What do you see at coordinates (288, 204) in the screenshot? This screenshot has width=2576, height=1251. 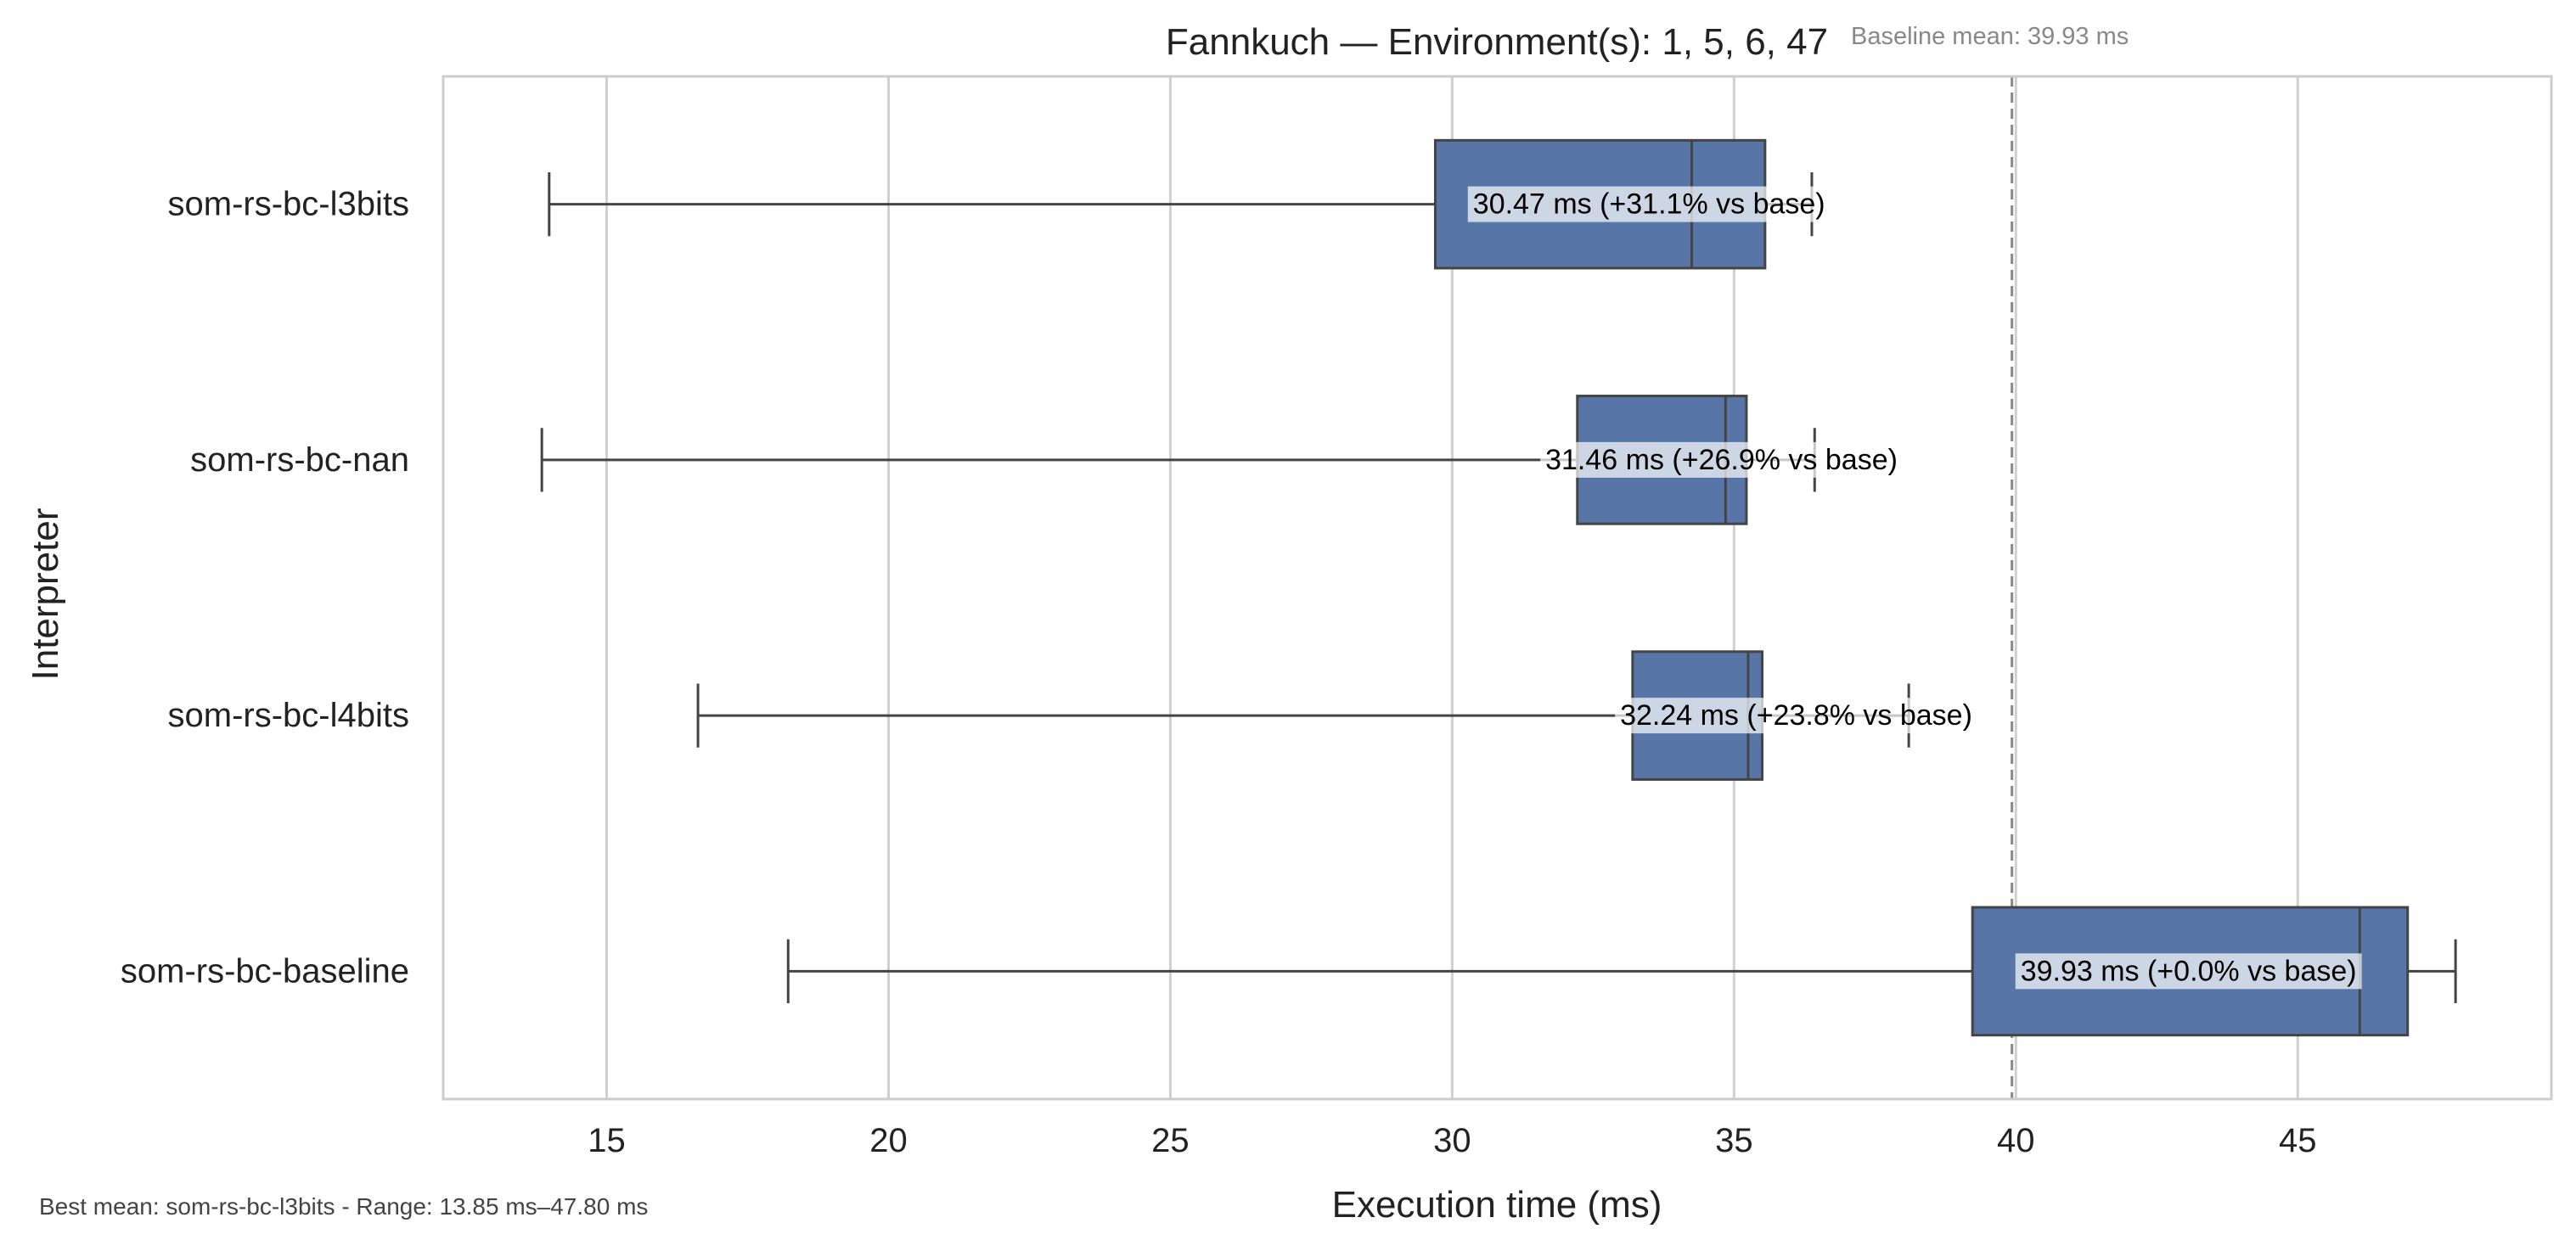 I see `y-category-label: som-rs-bc-l3bits` at bounding box center [288, 204].